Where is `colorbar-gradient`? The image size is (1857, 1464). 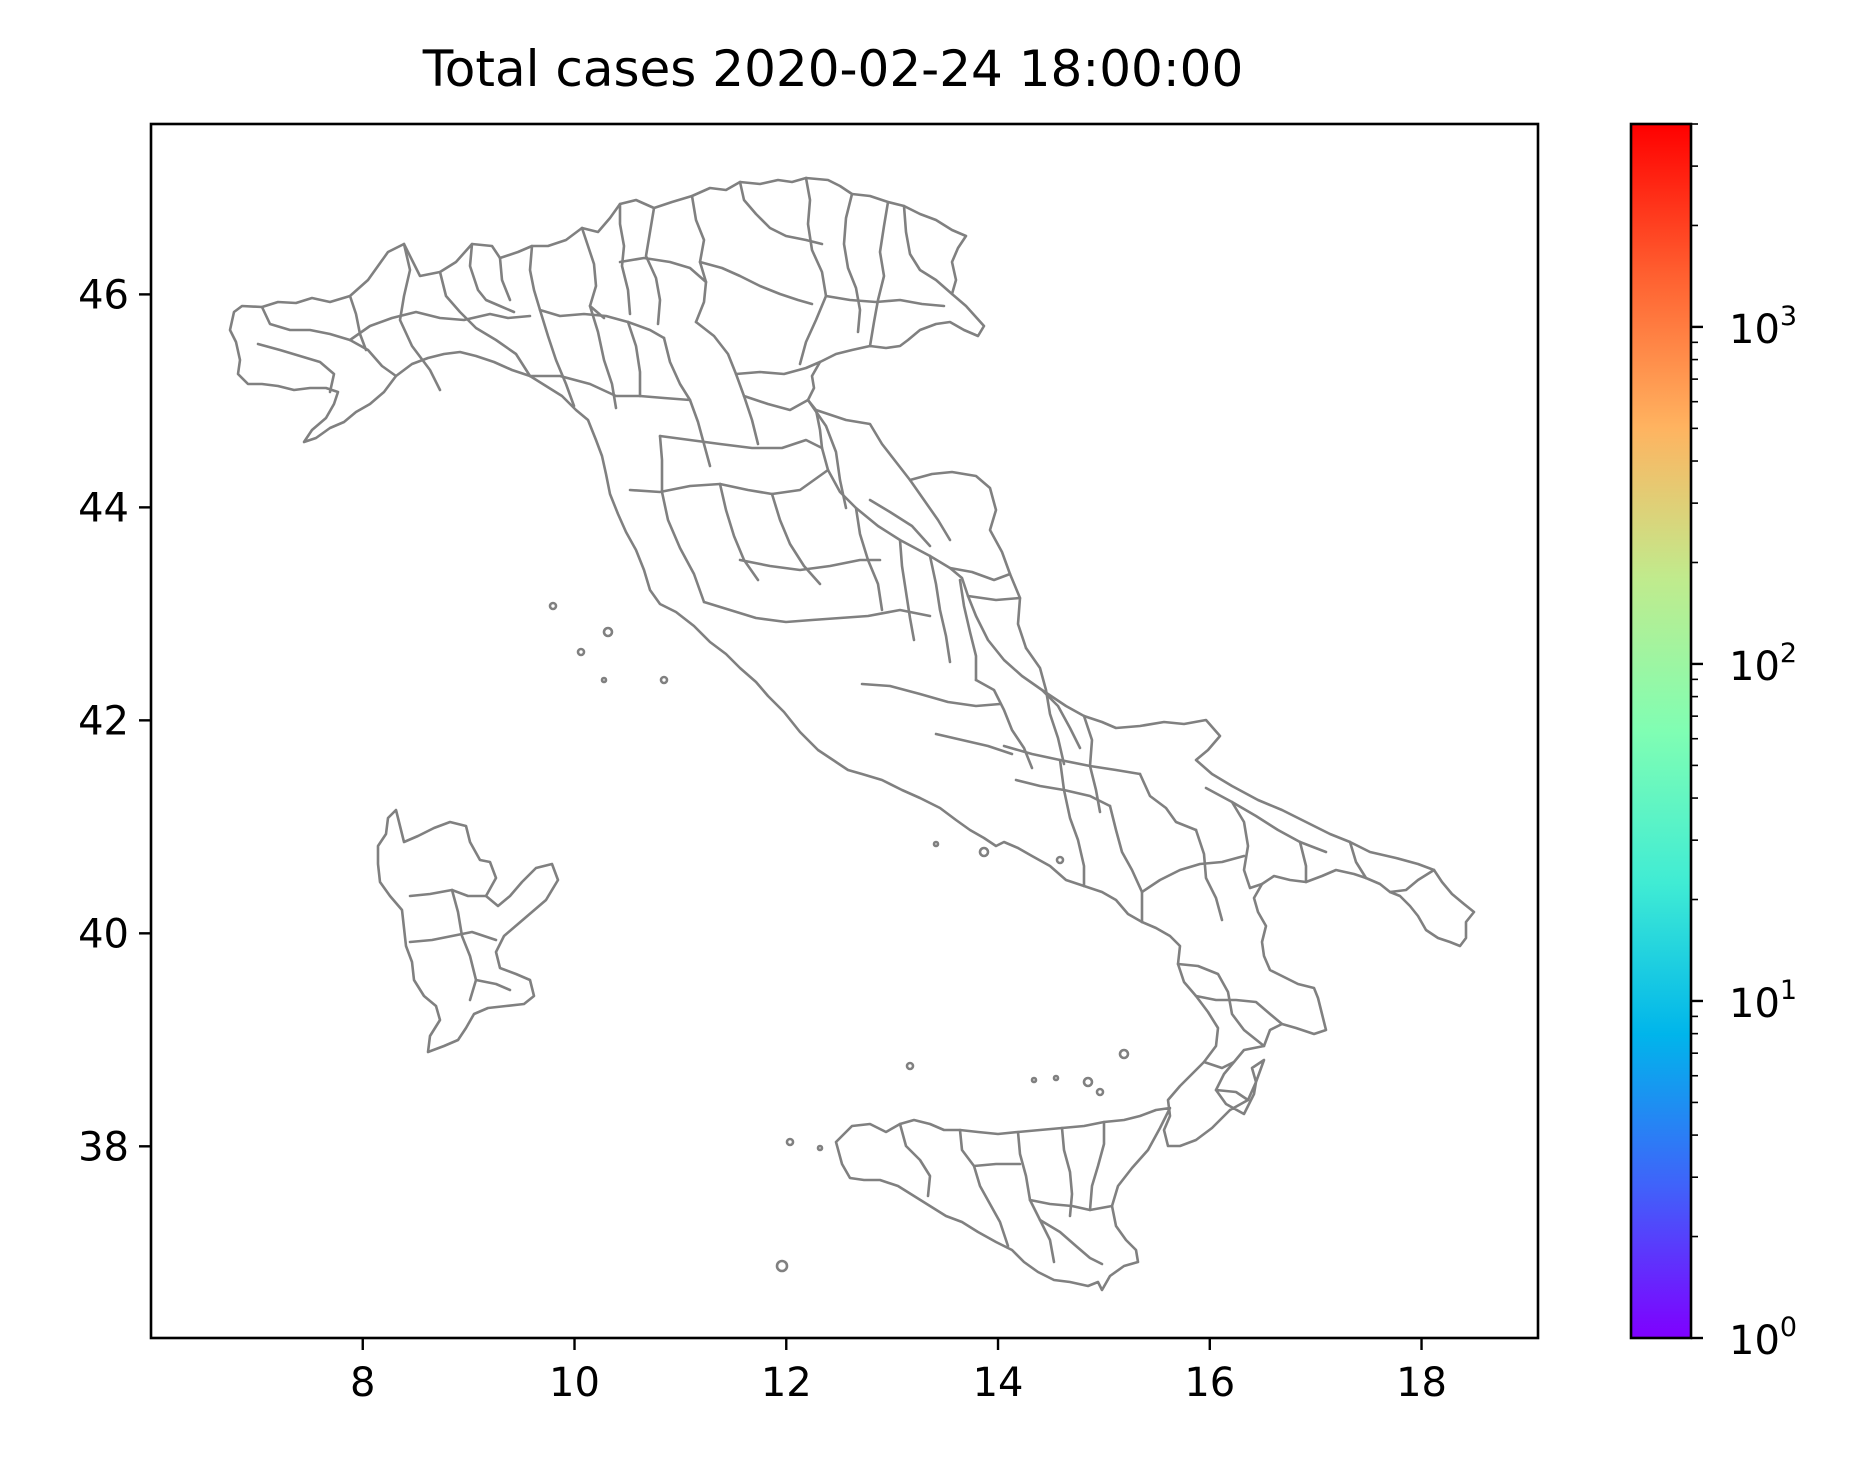
colorbar-gradient is located at coordinates (1661, 731).